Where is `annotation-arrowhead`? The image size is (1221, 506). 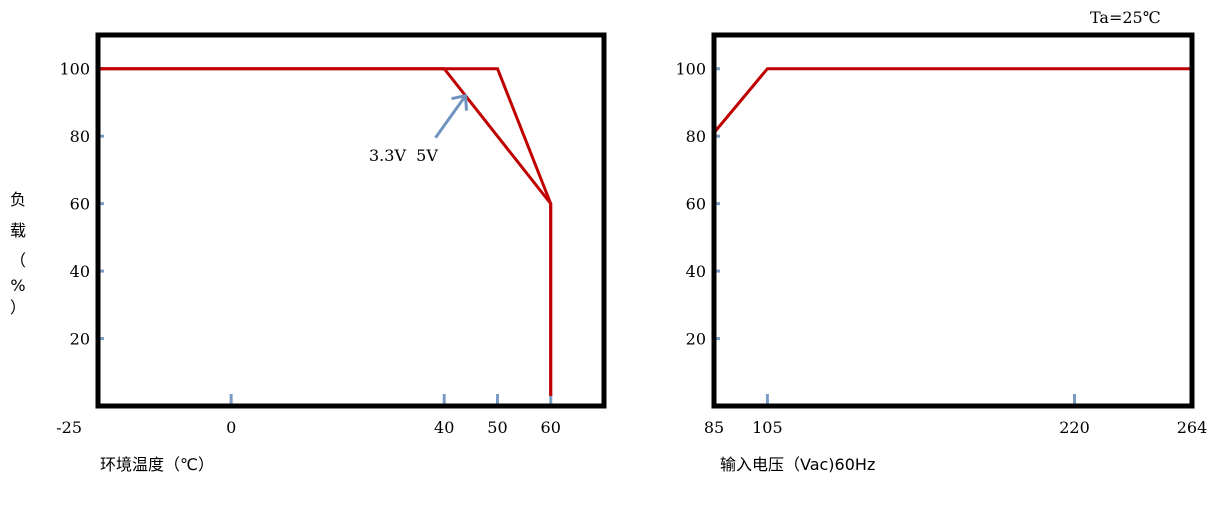 annotation-arrowhead is located at coordinates (460, 102).